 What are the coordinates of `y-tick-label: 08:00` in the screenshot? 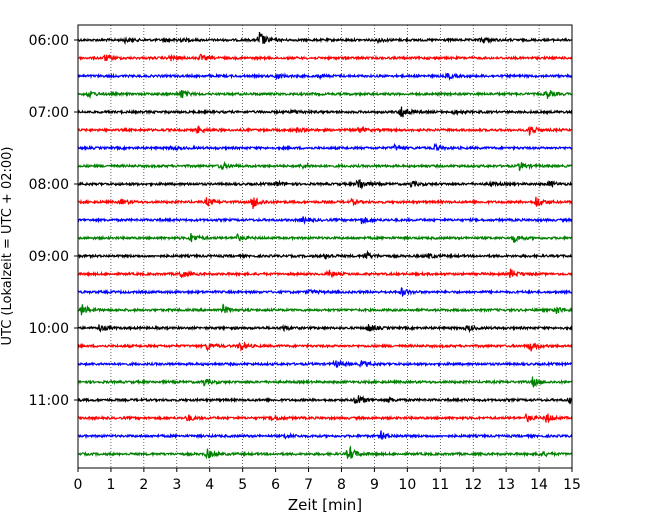 It's located at (49, 185).